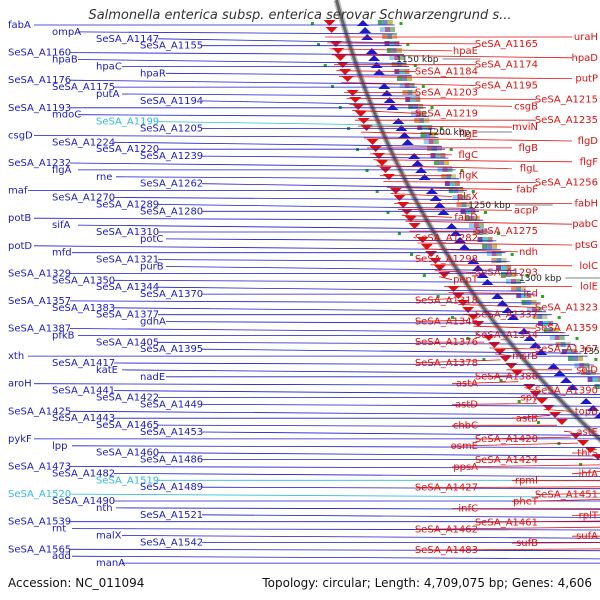 This screenshot has height=600, width=600. Describe the element at coordinates (127, 398) in the screenshot. I see `gene-label: SeSA_A1422` at that location.